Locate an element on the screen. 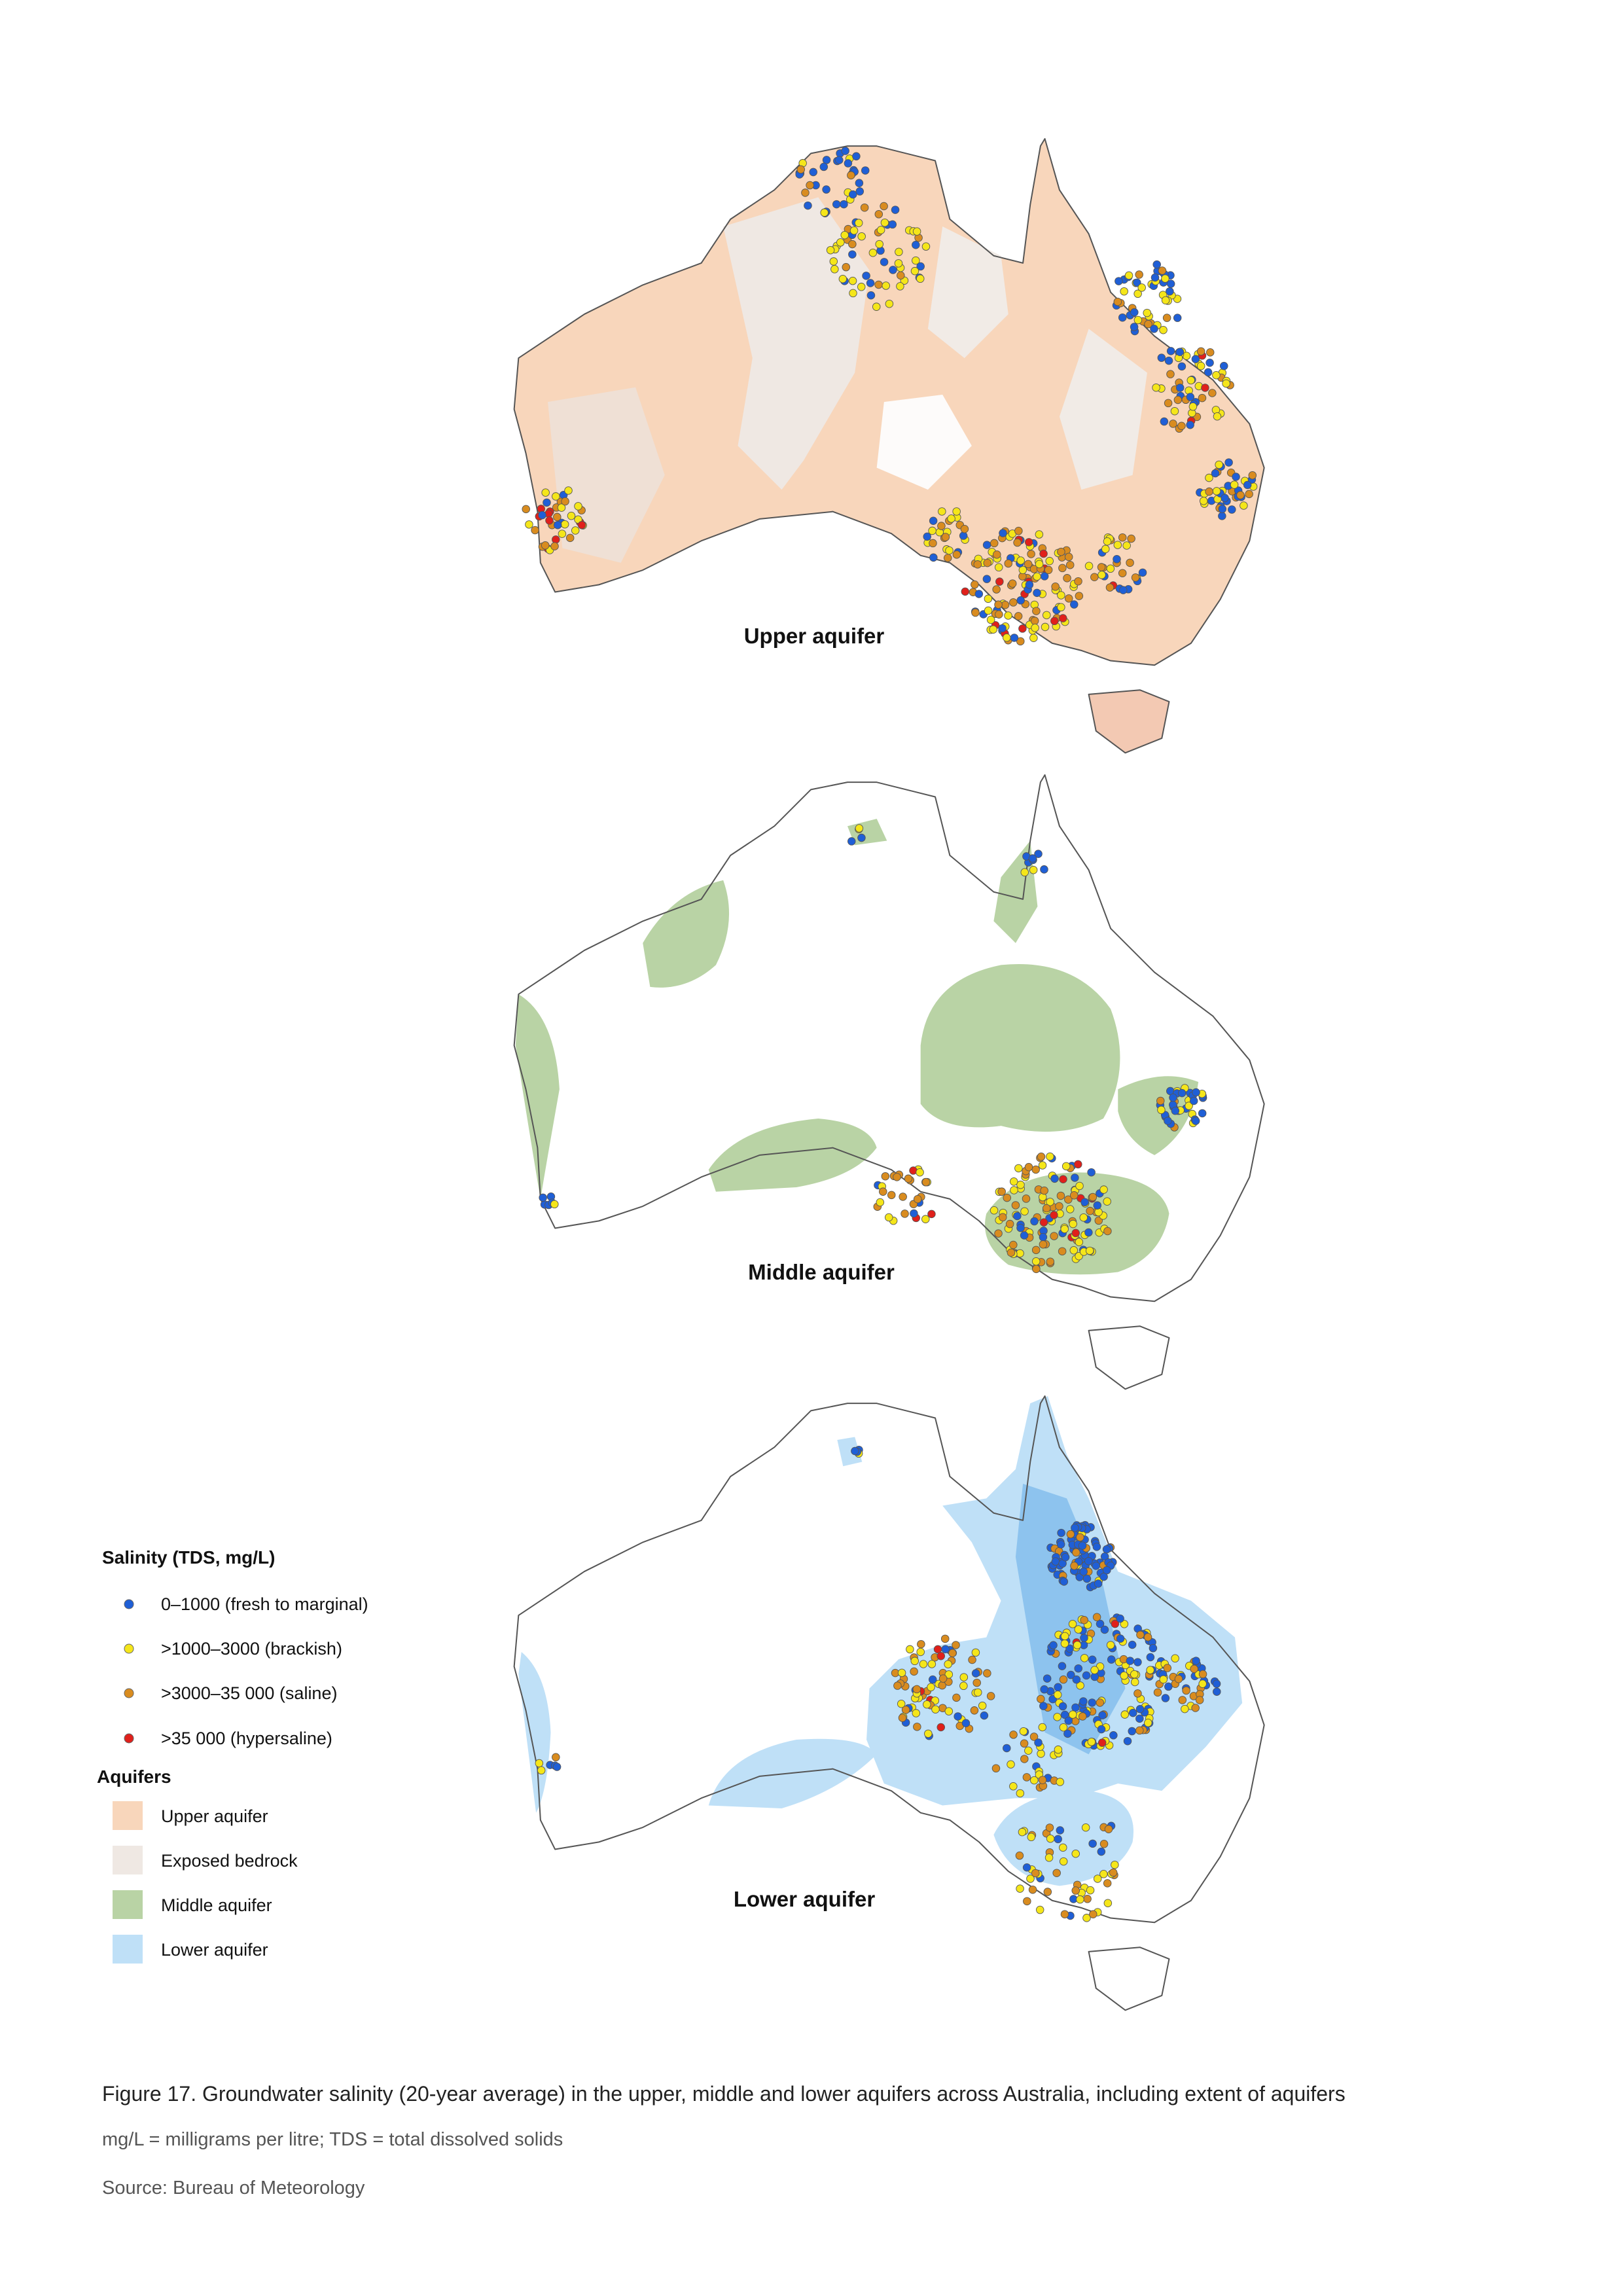 Image resolution: width=1623 pixels, height=2296 pixels. map-label: Lower aquifer is located at coordinates (805, 1899).